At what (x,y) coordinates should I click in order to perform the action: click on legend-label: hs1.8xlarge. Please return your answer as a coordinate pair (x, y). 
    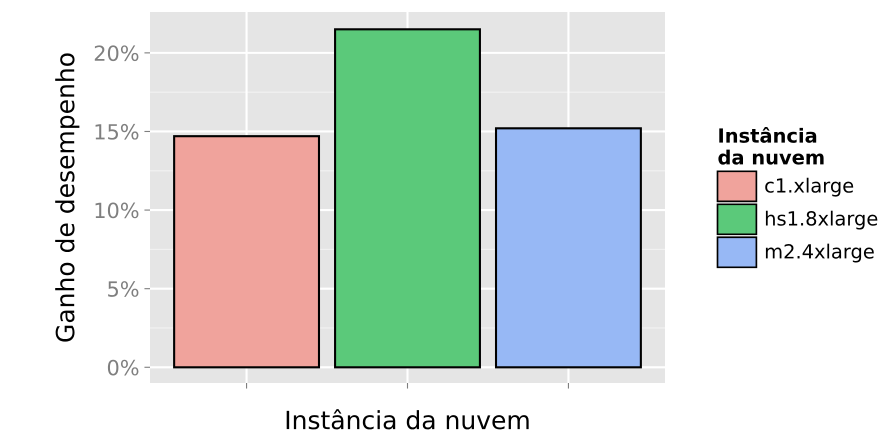
    Looking at the image, I should click on (822, 220).